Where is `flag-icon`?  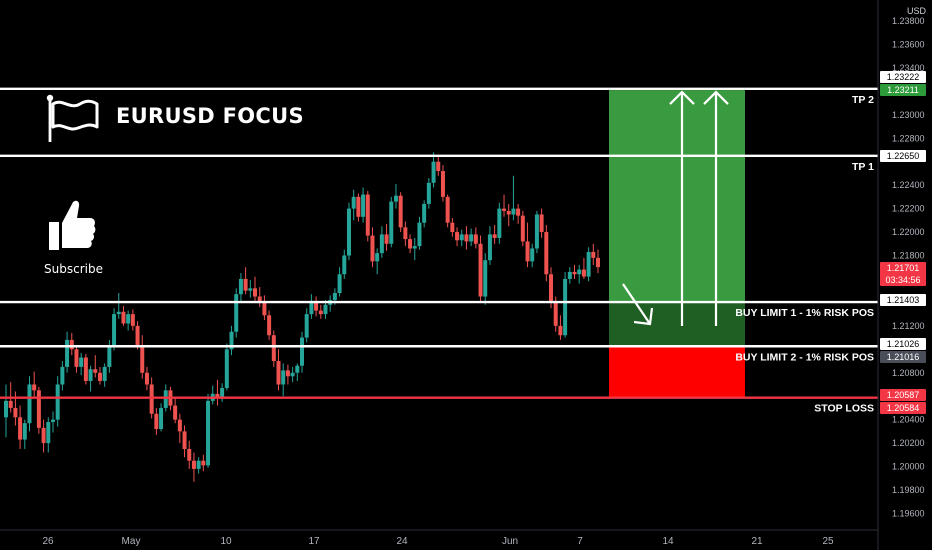
flag-icon is located at coordinates (72, 118).